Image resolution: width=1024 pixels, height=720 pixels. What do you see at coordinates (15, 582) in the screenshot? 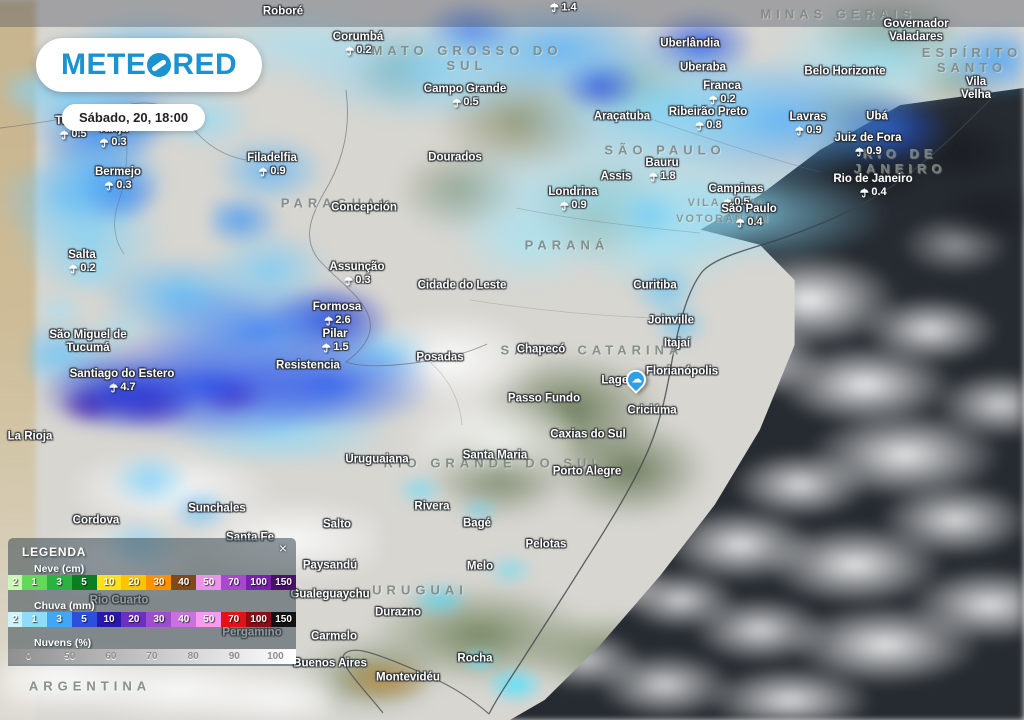
I see `legend-color-cell: 2` at bounding box center [15, 582].